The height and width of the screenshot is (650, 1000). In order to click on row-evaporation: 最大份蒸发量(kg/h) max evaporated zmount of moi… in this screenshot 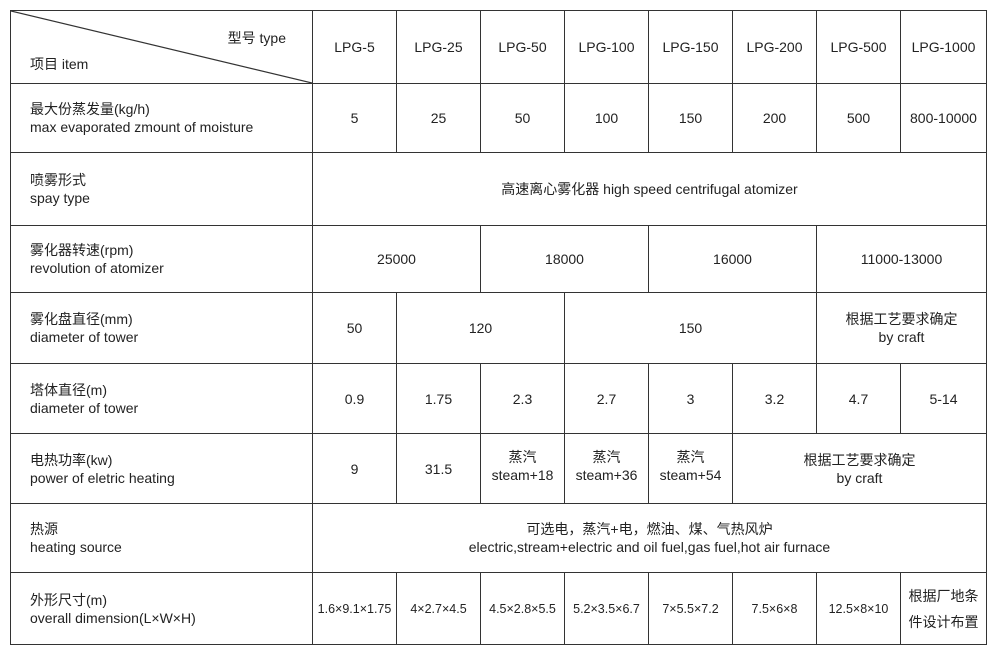, I will do `click(498, 118)`.